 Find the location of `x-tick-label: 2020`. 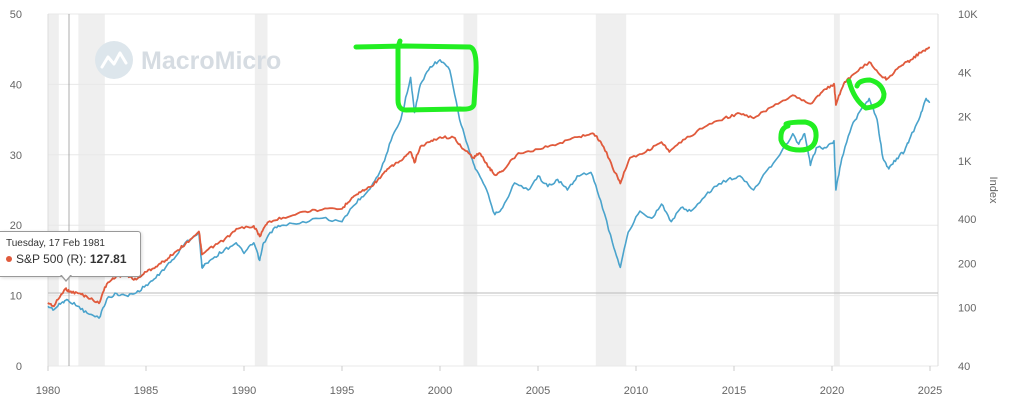

x-tick-label: 2020 is located at coordinates (832, 391).